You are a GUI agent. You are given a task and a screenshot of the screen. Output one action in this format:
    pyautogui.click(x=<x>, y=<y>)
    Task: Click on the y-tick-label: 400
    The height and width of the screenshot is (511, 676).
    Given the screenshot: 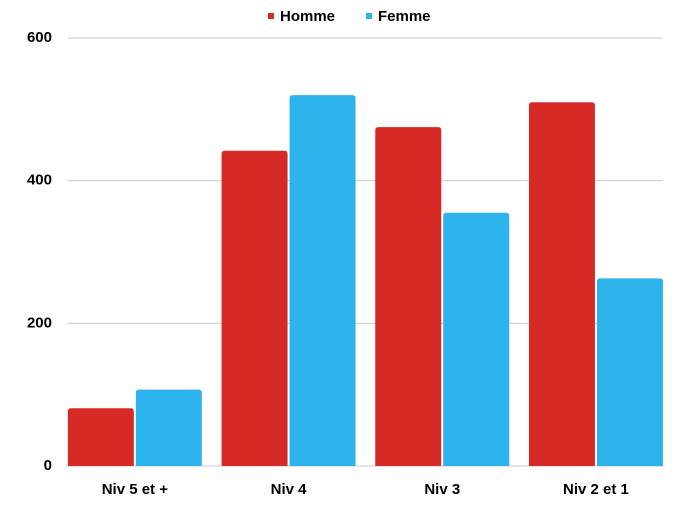 What is the action you would take?
    pyautogui.click(x=39, y=180)
    